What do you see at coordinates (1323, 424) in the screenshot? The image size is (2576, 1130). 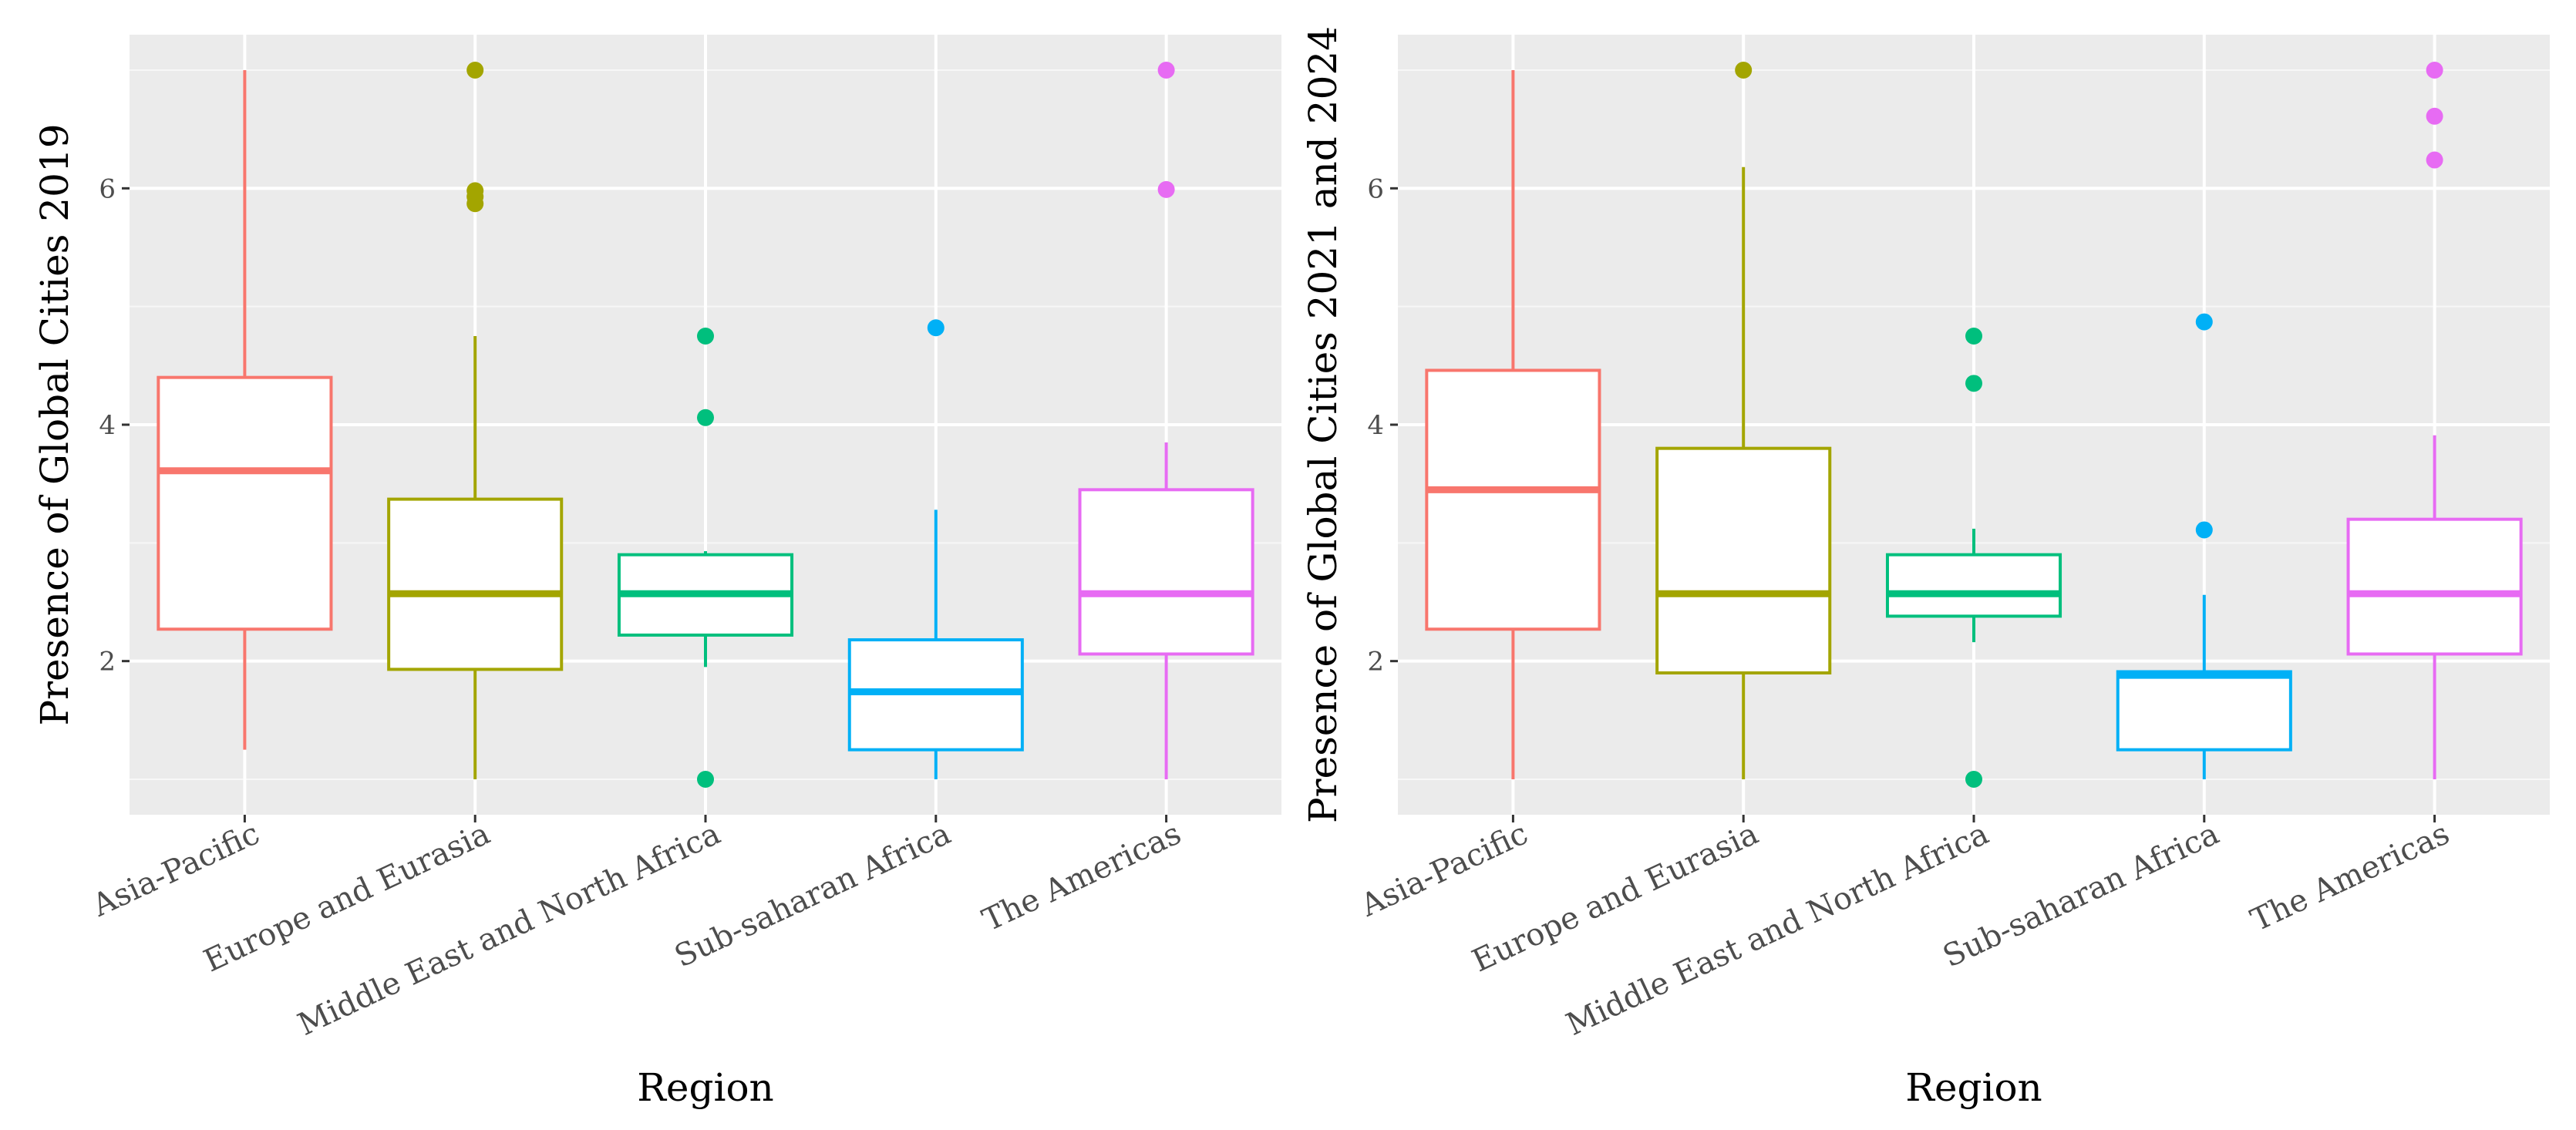 I see `y-axis-title: Presence of Global Cities 2021 and 2024` at bounding box center [1323, 424].